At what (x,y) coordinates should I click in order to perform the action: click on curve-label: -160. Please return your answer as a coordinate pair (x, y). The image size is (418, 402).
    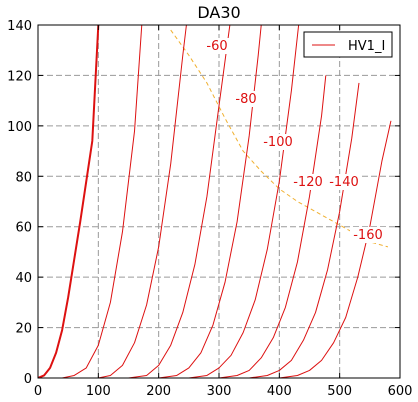
    Looking at the image, I should click on (368, 235).